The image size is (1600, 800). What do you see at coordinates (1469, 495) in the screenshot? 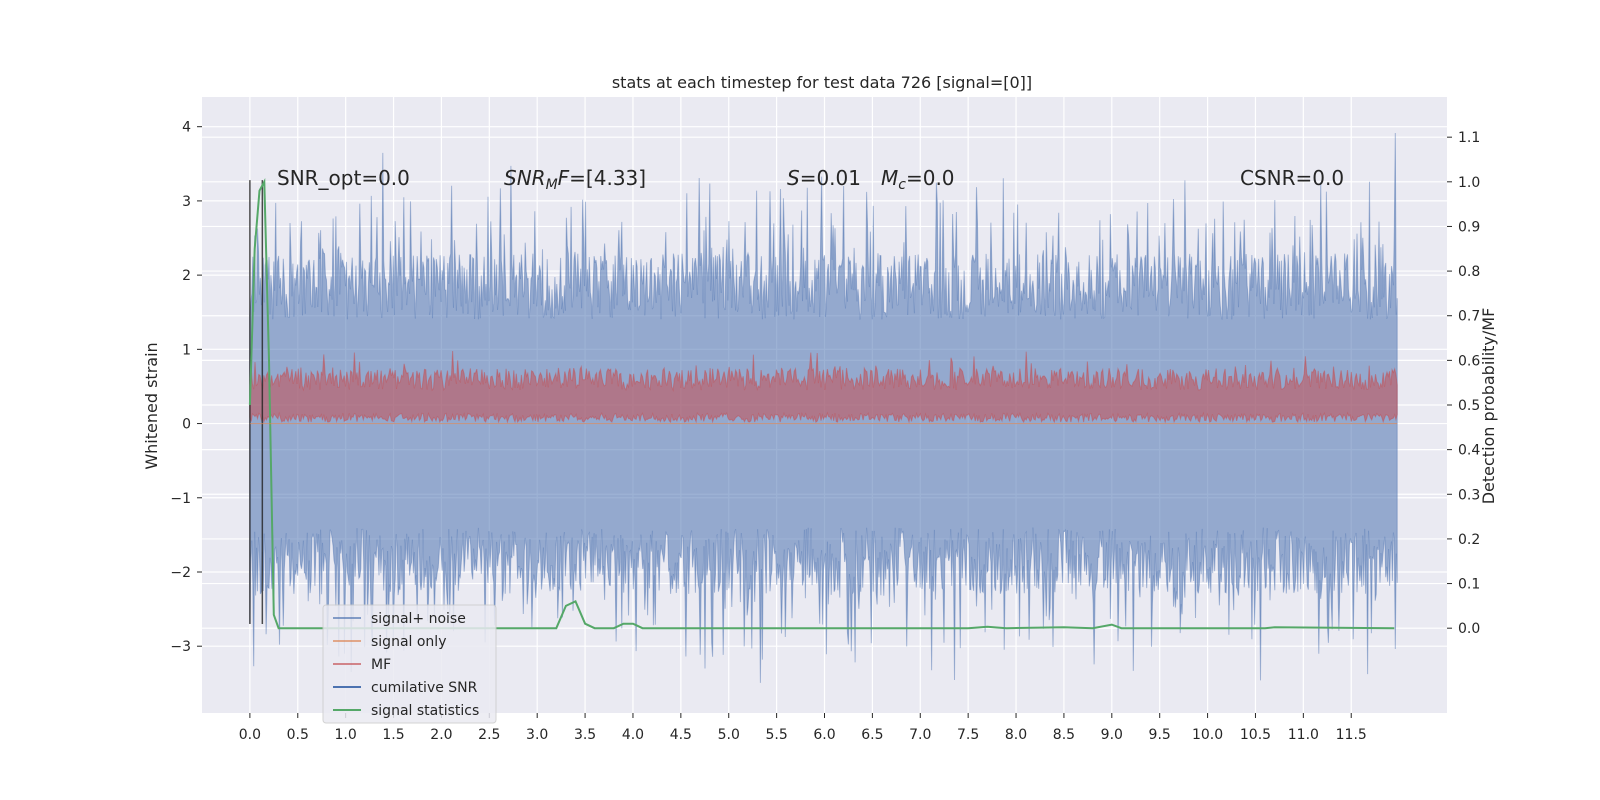
I see `y2-tick-label: 0.3` at bounding box center [1469, 495].